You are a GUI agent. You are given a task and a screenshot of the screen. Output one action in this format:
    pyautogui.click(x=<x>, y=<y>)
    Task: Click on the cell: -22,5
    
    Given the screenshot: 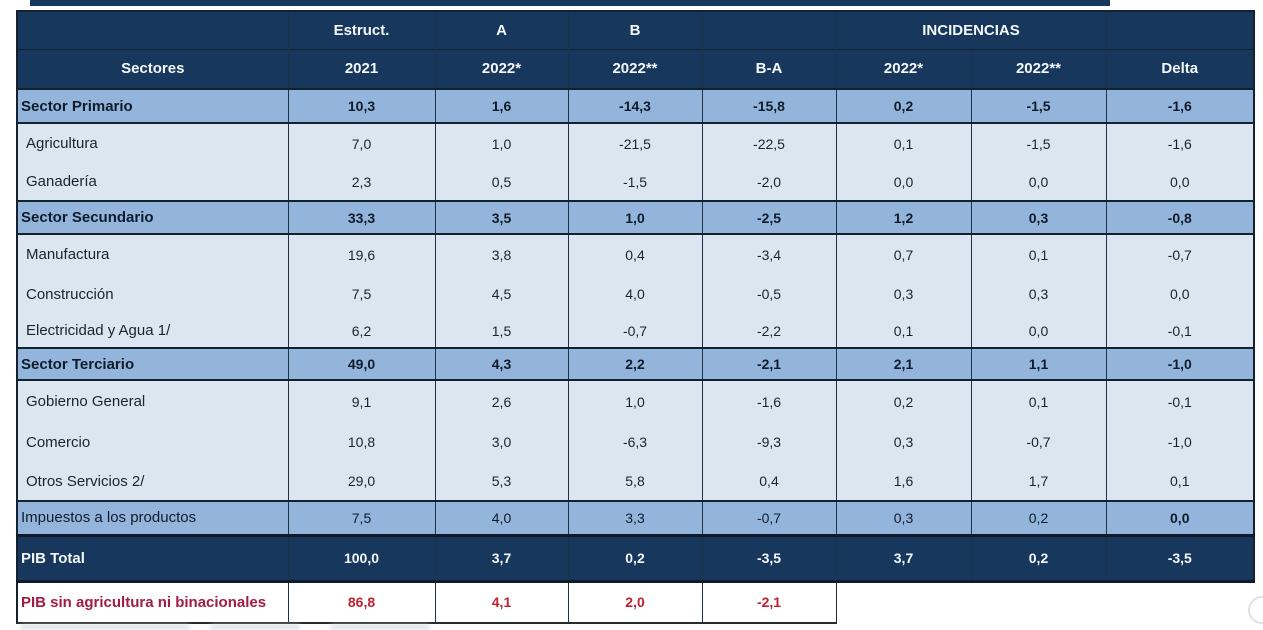 What is the action you would take?
    pyautogui.click(x=768, y=143)
    